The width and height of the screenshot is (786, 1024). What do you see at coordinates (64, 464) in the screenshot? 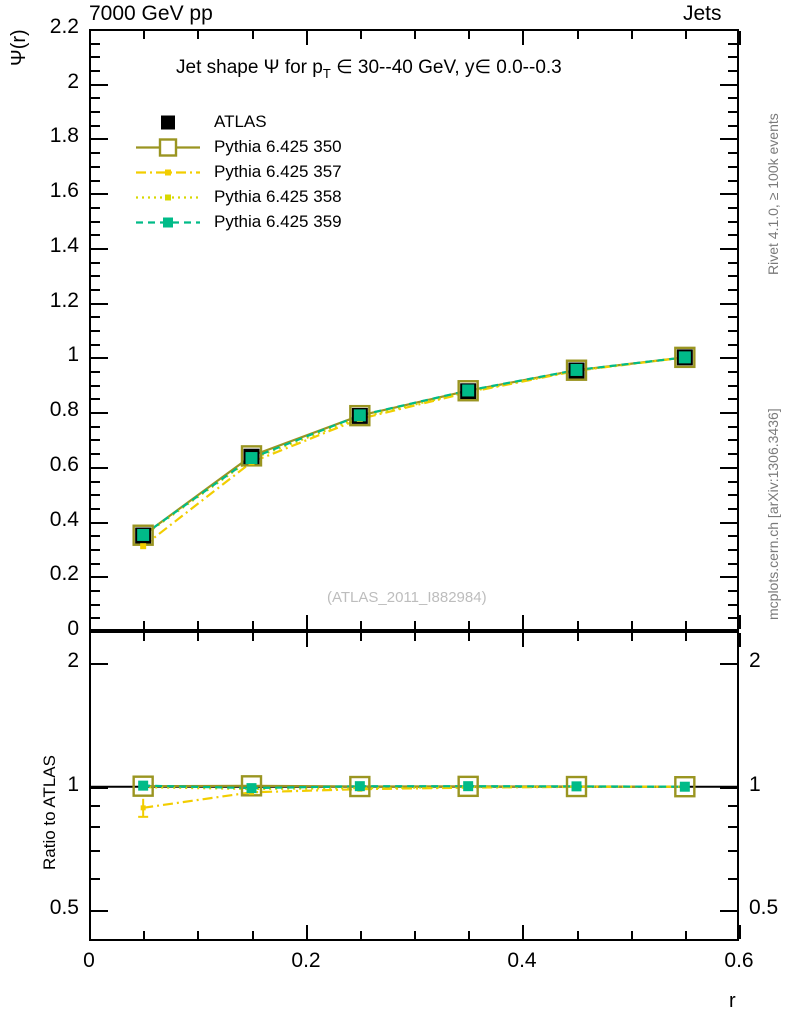
I see `axis-tick-label: 0.6` at bounding box center [64, 464].